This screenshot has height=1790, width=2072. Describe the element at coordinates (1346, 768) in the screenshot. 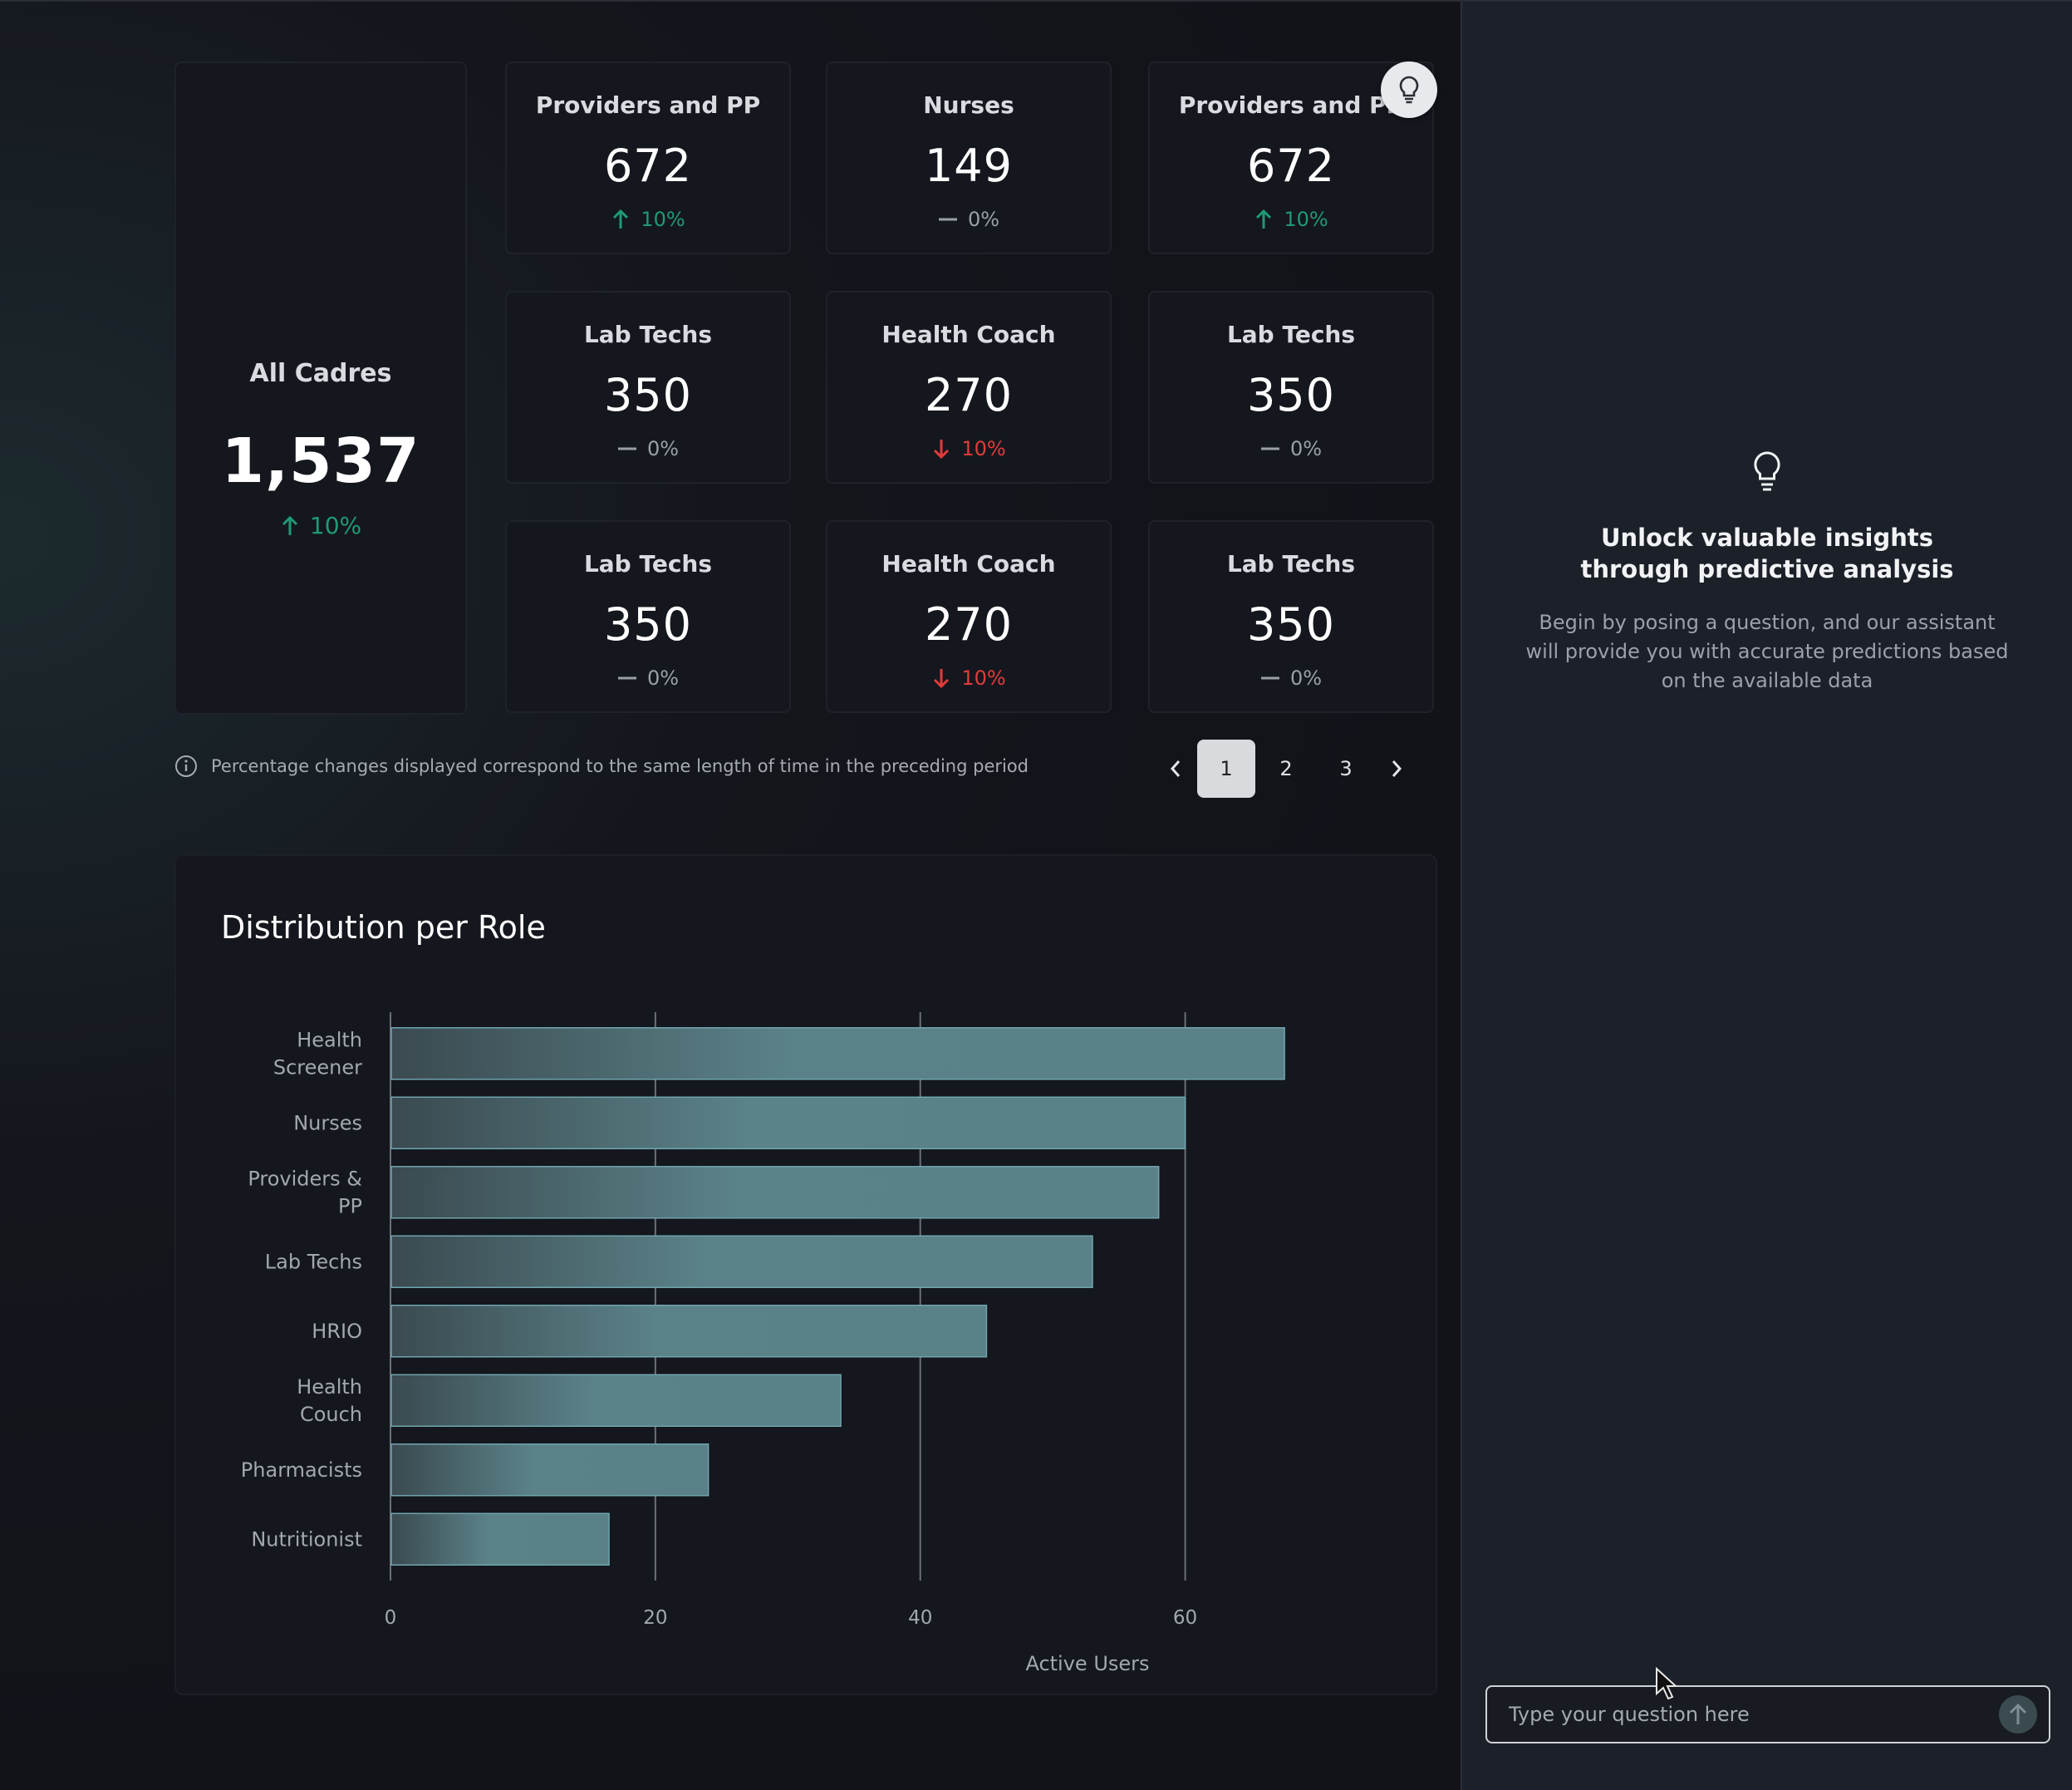

I see `page-3-button: 3` at that location.